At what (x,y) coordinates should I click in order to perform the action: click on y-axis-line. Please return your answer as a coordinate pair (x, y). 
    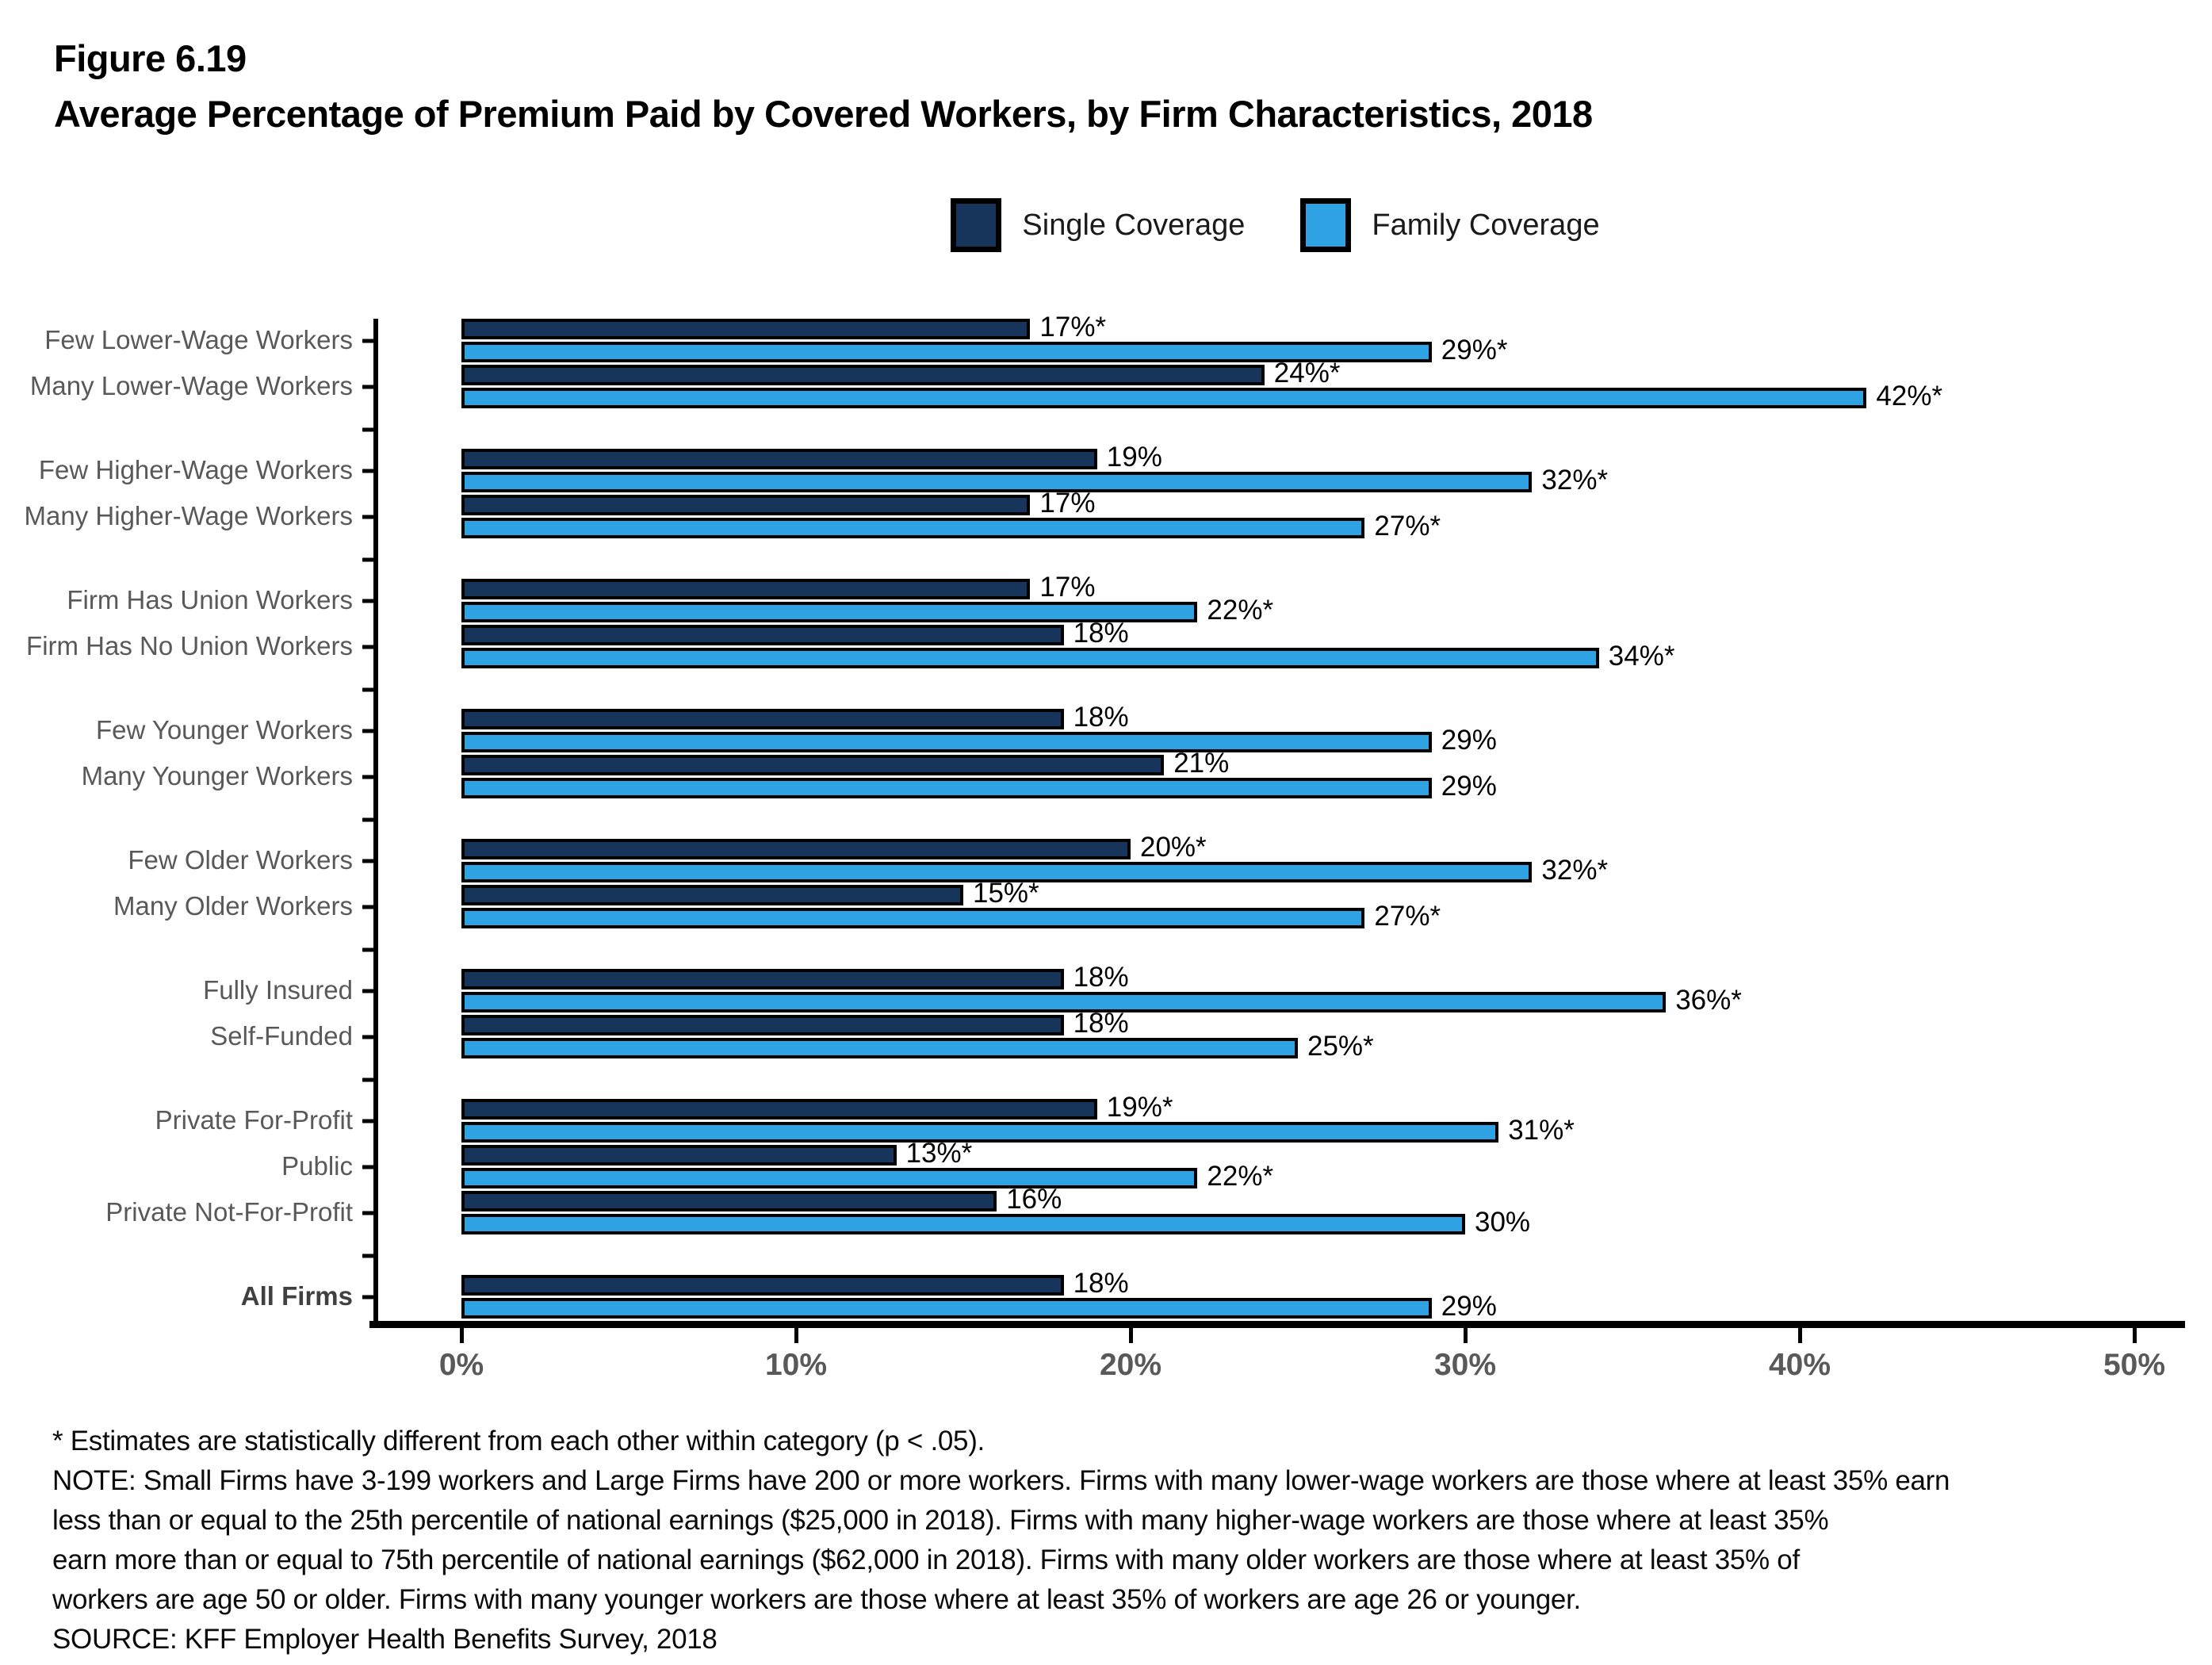
    Looking at the image, I should click on (375, 820).